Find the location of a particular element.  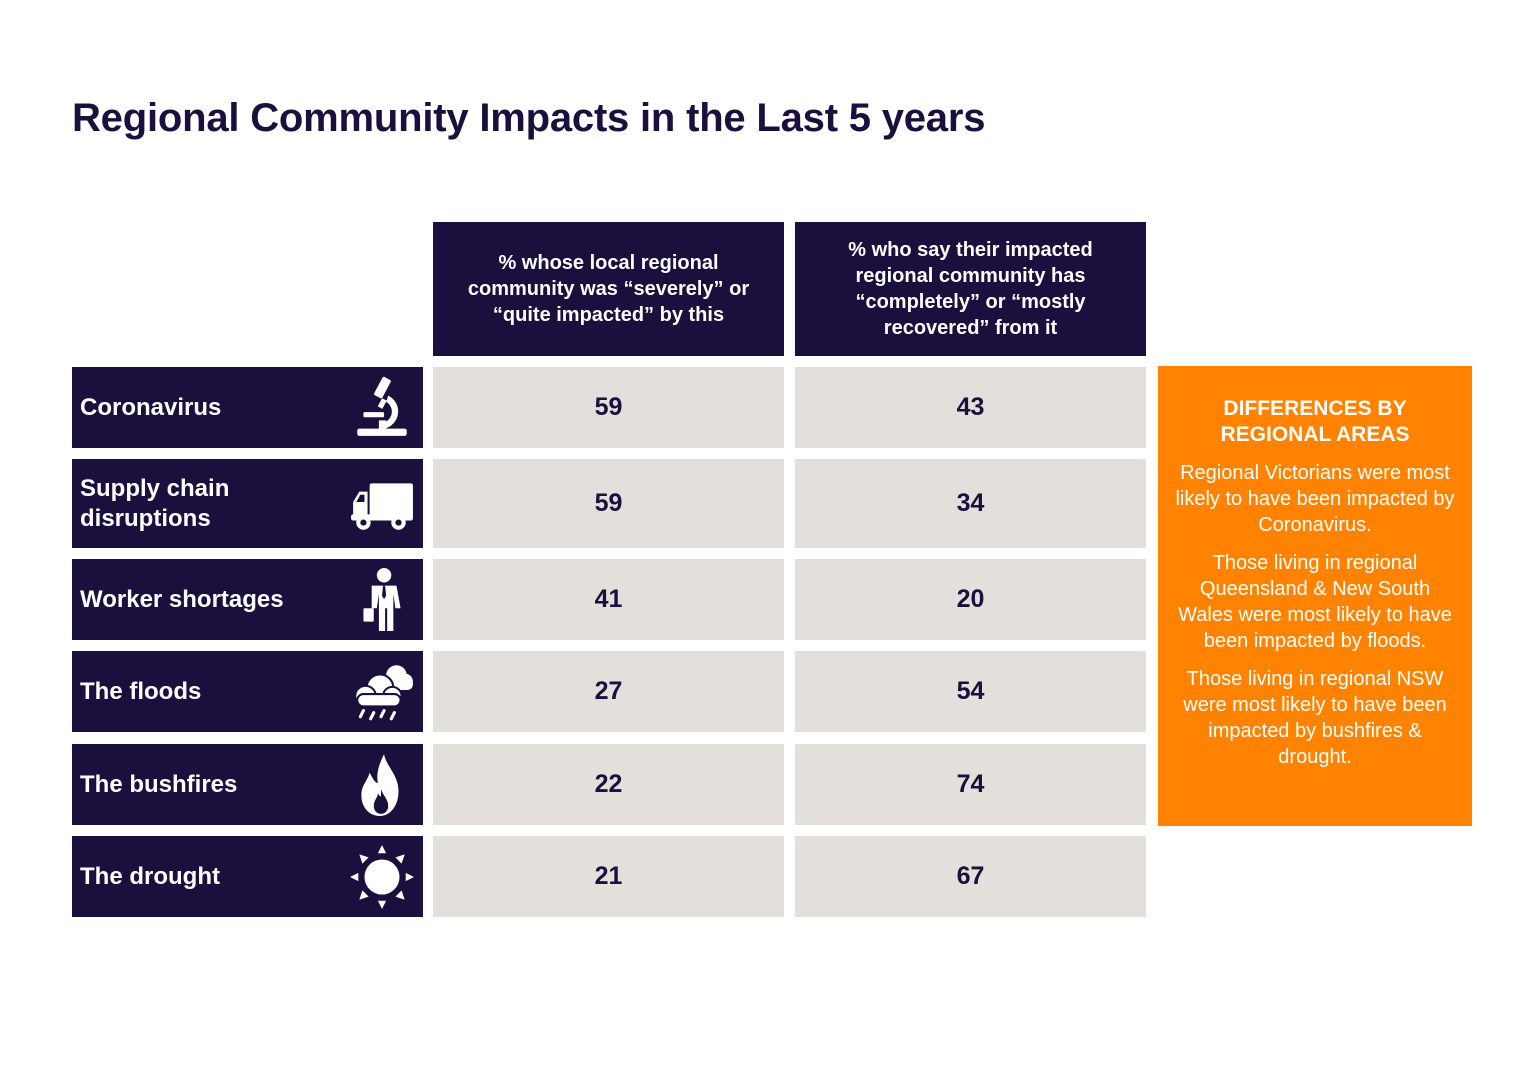

row-label-coronavirus: Coronavirus is located at coordinates (247, 407).